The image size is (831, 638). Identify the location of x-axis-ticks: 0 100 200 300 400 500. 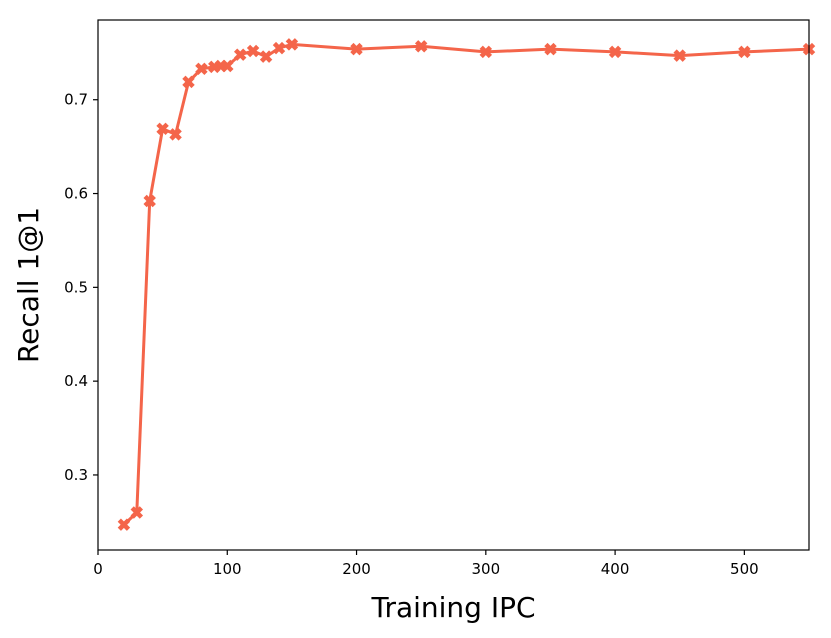
(426, 564).